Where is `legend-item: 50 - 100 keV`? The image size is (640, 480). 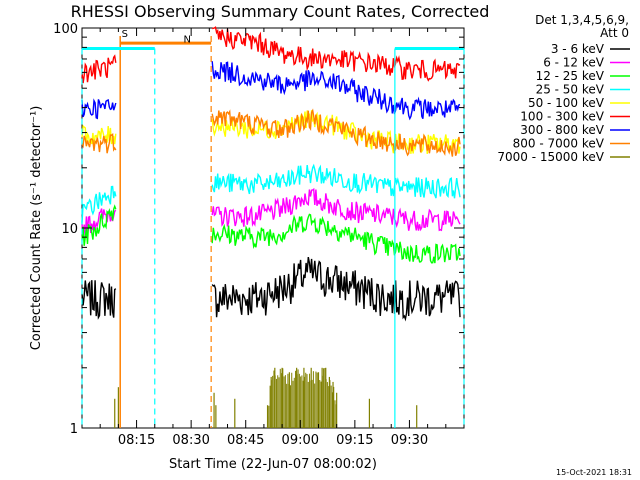
legend-item: 50 - 100 keV is located at coordinates (579, 103).